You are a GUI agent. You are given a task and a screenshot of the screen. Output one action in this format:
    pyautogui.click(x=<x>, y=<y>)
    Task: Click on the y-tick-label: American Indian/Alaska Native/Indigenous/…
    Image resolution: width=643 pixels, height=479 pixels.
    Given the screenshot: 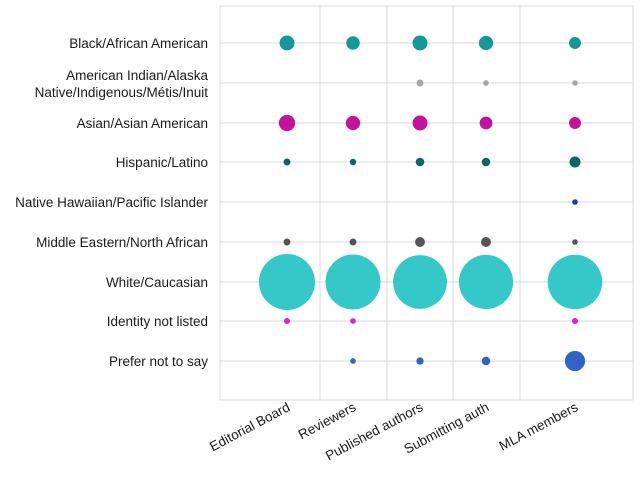 What is the action you would take?
    pyautogui.click(x=122, y=84)
    